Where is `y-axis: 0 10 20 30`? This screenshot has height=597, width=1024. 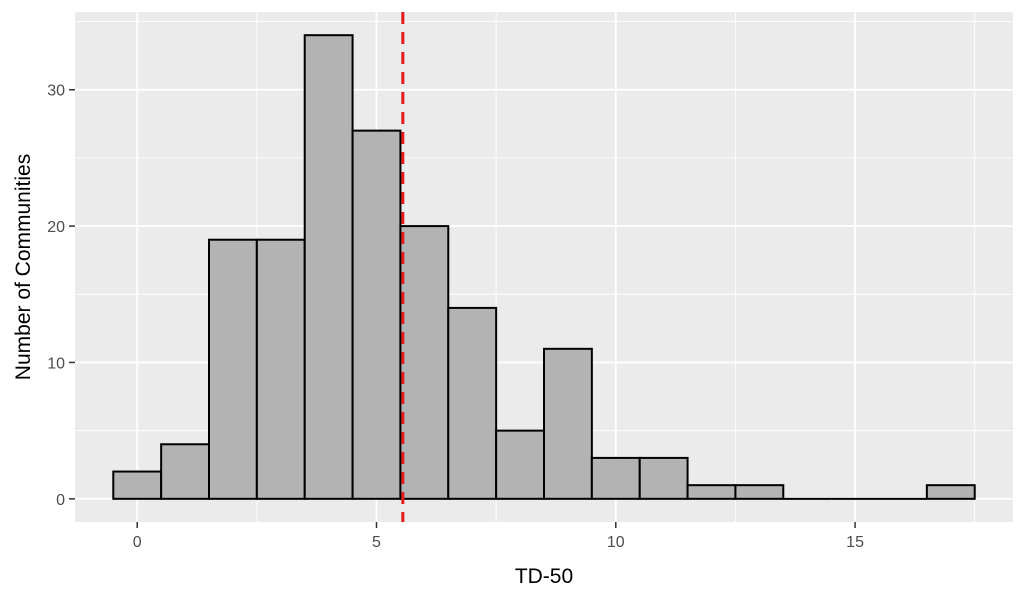 y-axis: 0 10 20 30 is located at coordinates (61, 296).